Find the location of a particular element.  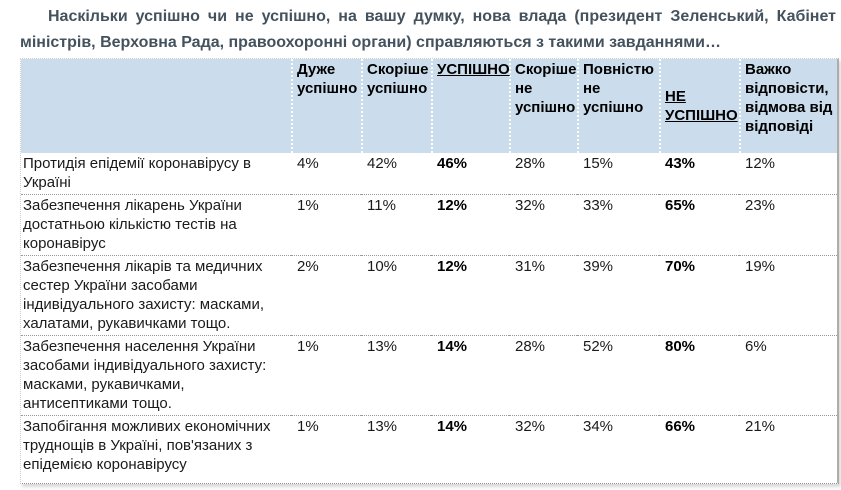

value-cell: 52% is located at coordinates (618, 375).